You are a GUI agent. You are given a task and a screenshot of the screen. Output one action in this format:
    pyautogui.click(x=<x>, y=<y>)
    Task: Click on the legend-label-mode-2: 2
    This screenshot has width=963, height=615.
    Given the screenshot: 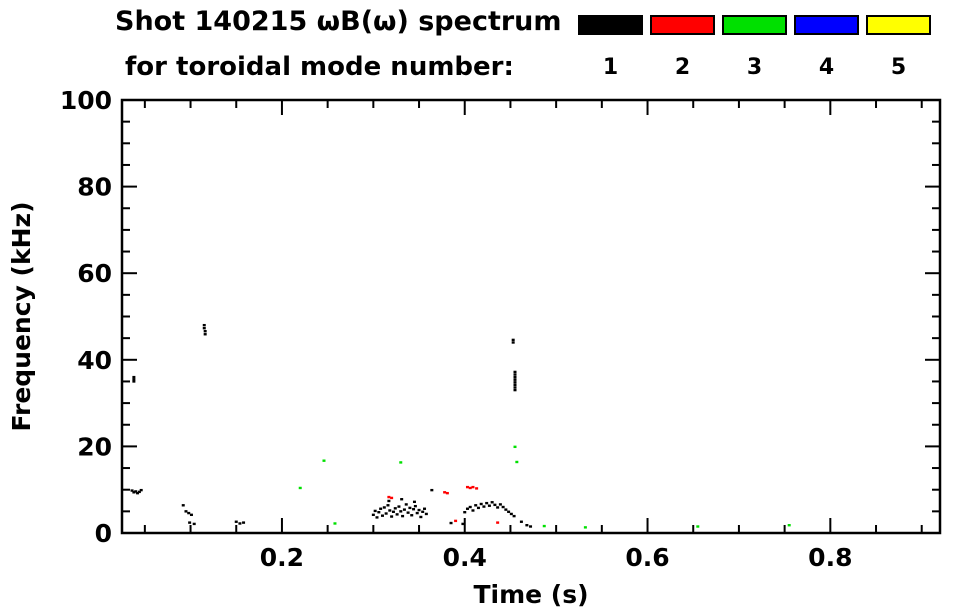 What is the action you would take?
    pyautogui.click(x=682, y=67)
    